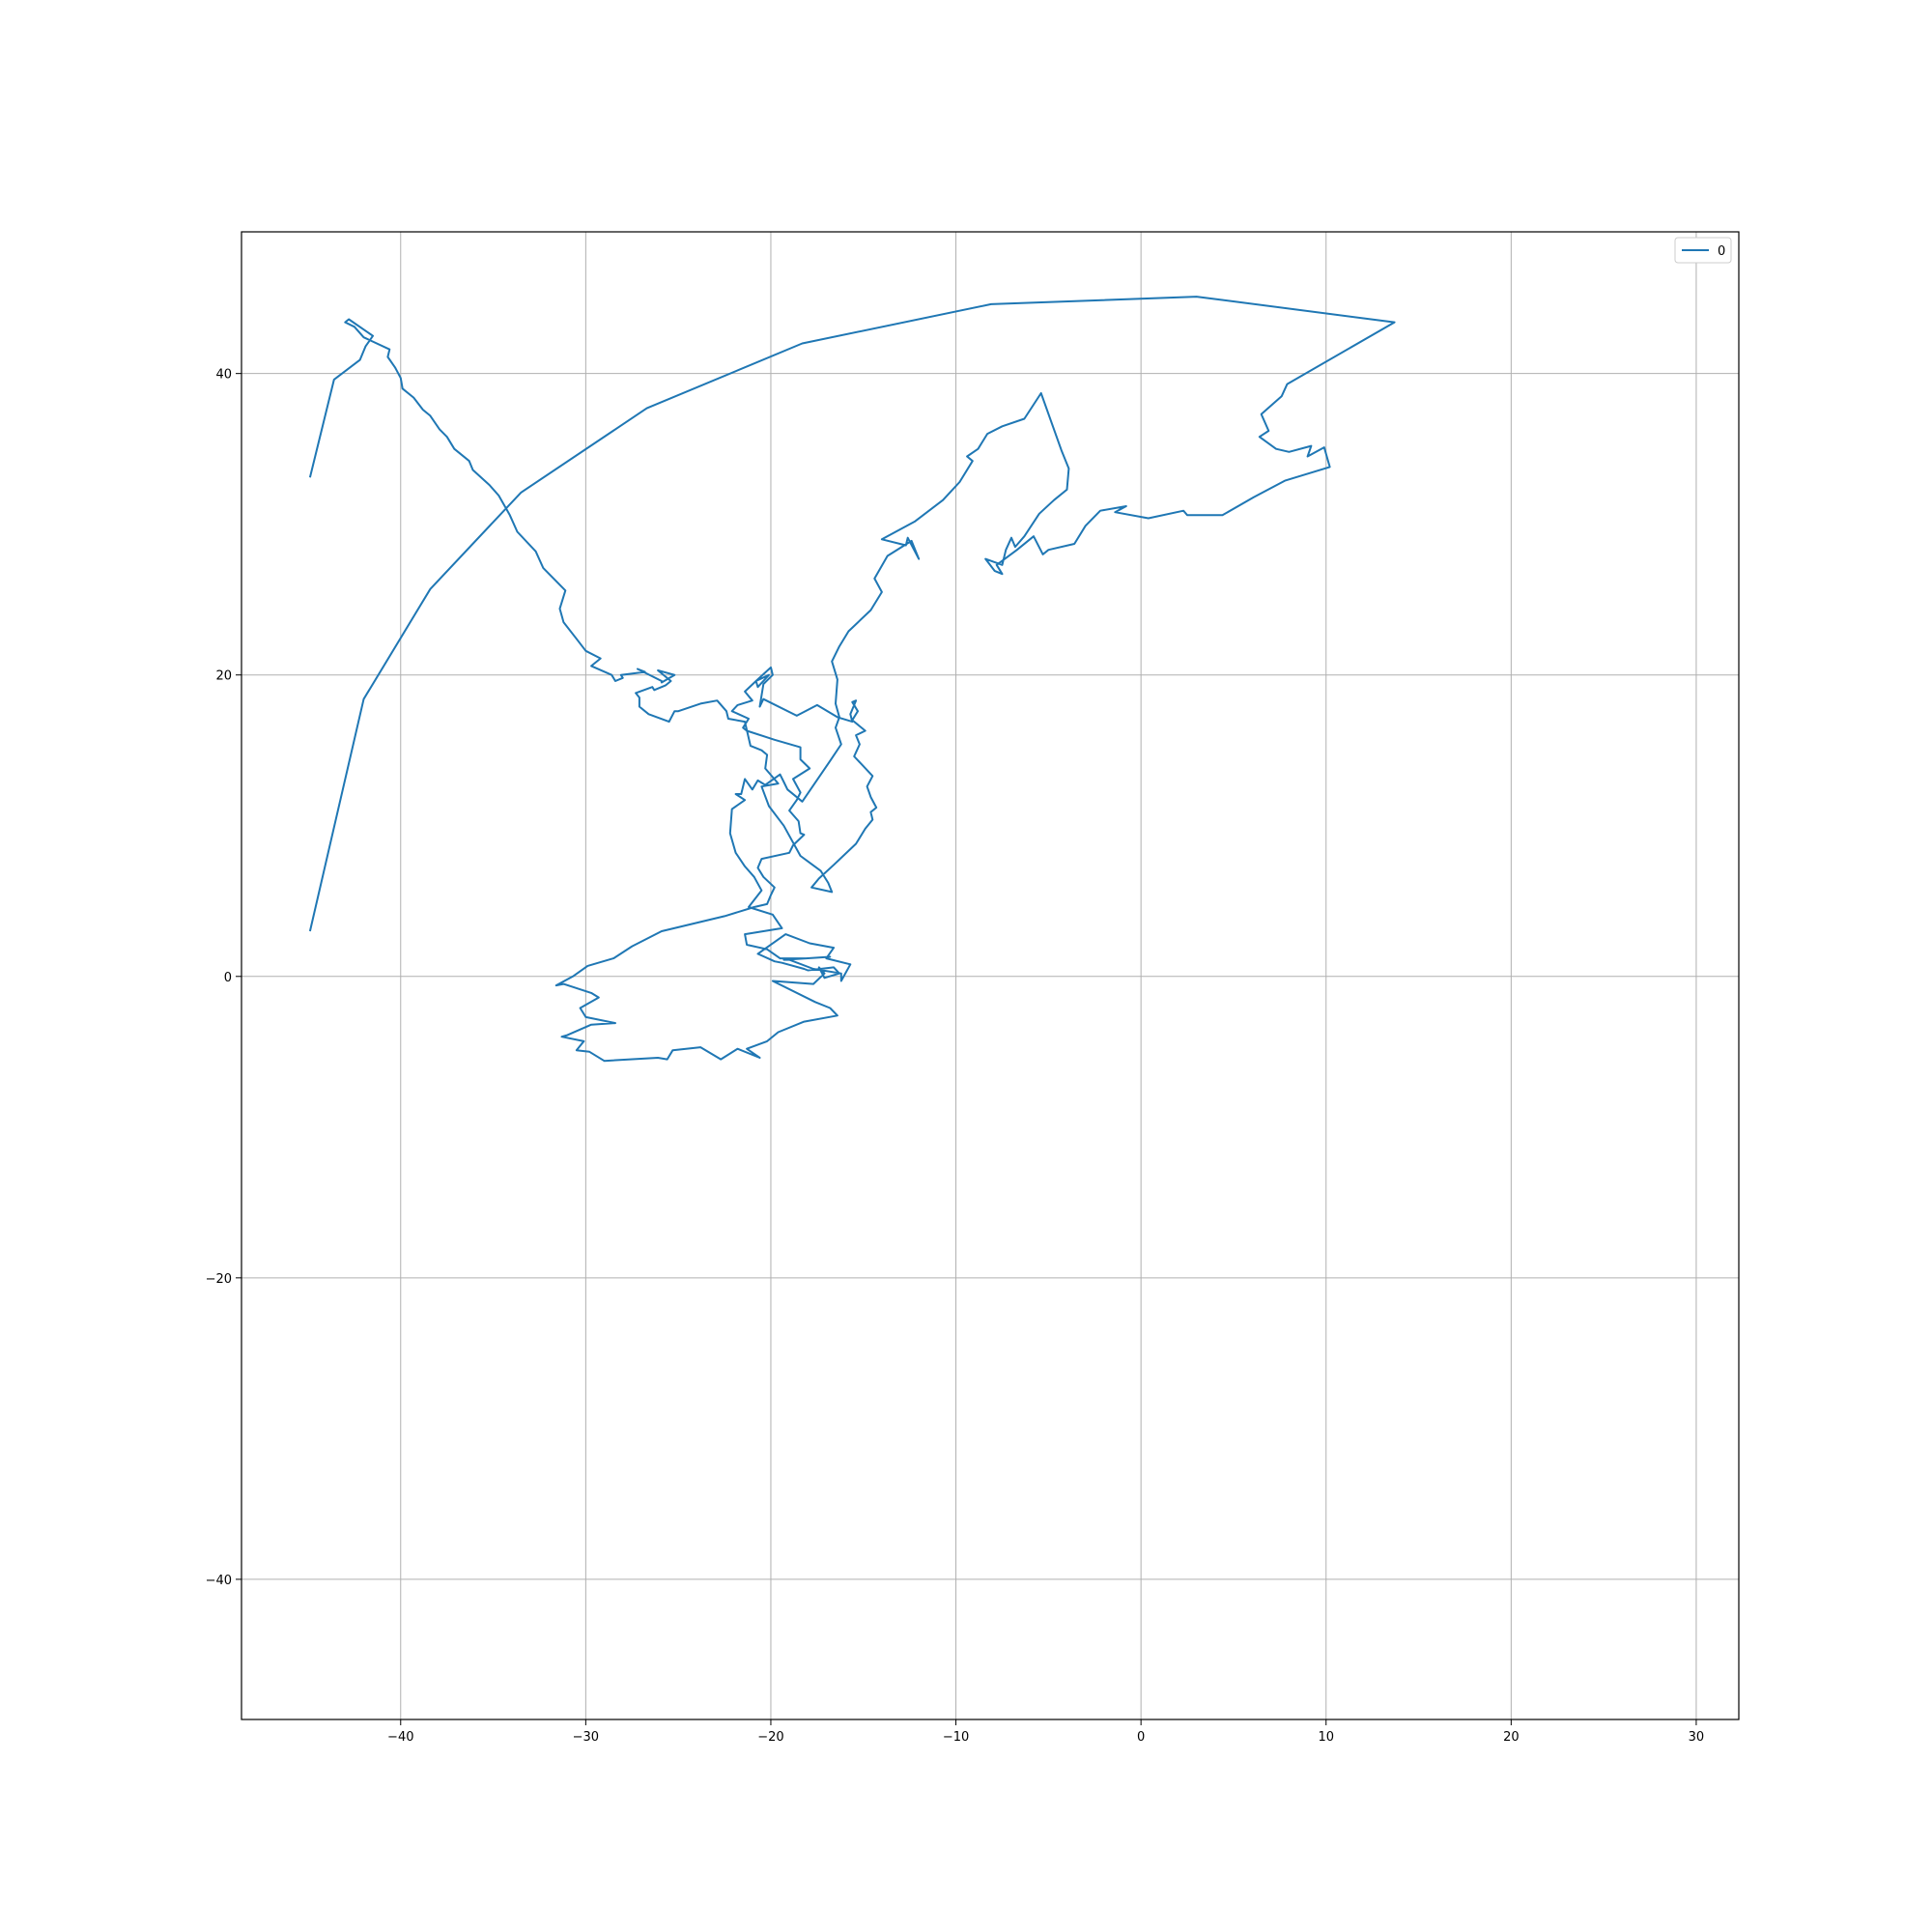 Image resolution: width=1932 pixels, height=1932 pixels. I want to click on y-tick-label: −20, so click(219, 1279).